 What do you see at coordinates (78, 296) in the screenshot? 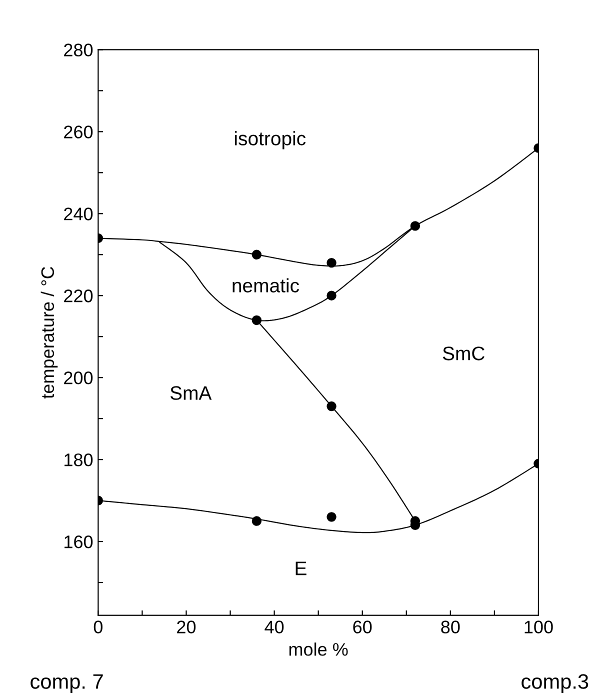
I see `y-tick-label: 220` at bounding box center [78, 296].